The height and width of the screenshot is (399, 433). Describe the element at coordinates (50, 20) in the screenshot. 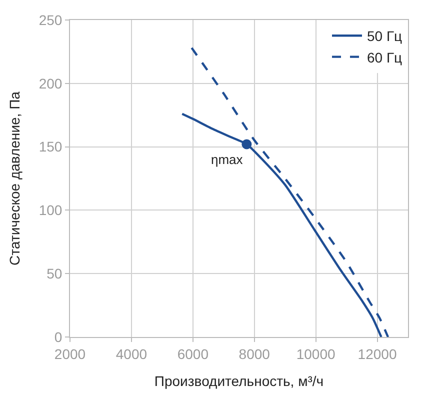

I see `y-tick-label: 250` at that location.